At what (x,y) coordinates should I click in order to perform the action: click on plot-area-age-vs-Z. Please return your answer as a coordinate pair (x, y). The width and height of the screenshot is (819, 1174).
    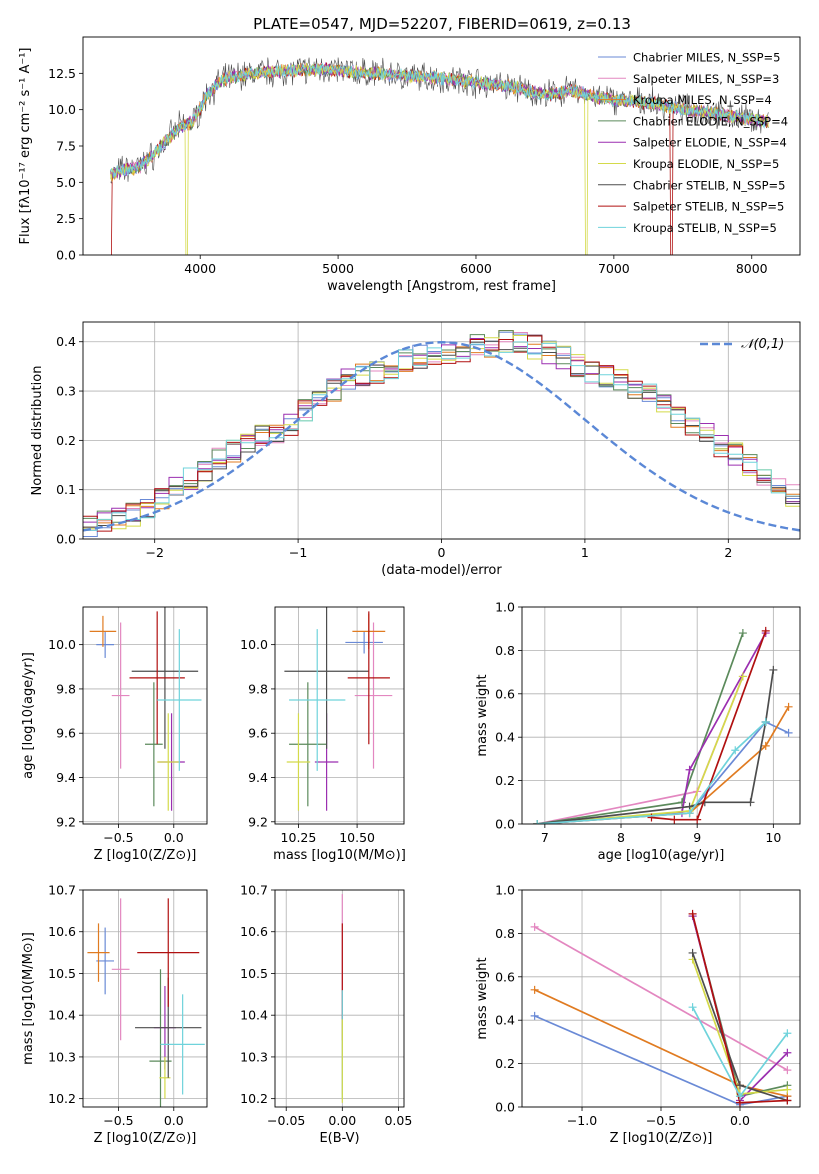
    Looking at the image, I should click on (145, 709).